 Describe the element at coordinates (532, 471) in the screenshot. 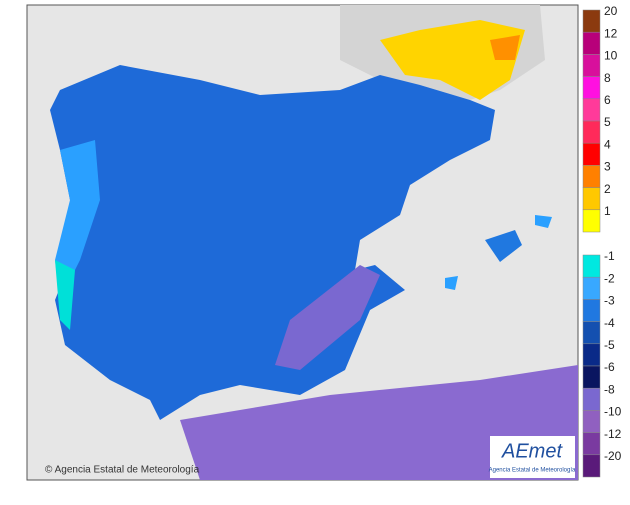

I see `logo-subtitle: Agencia Estatal de Meteorología` at that location.